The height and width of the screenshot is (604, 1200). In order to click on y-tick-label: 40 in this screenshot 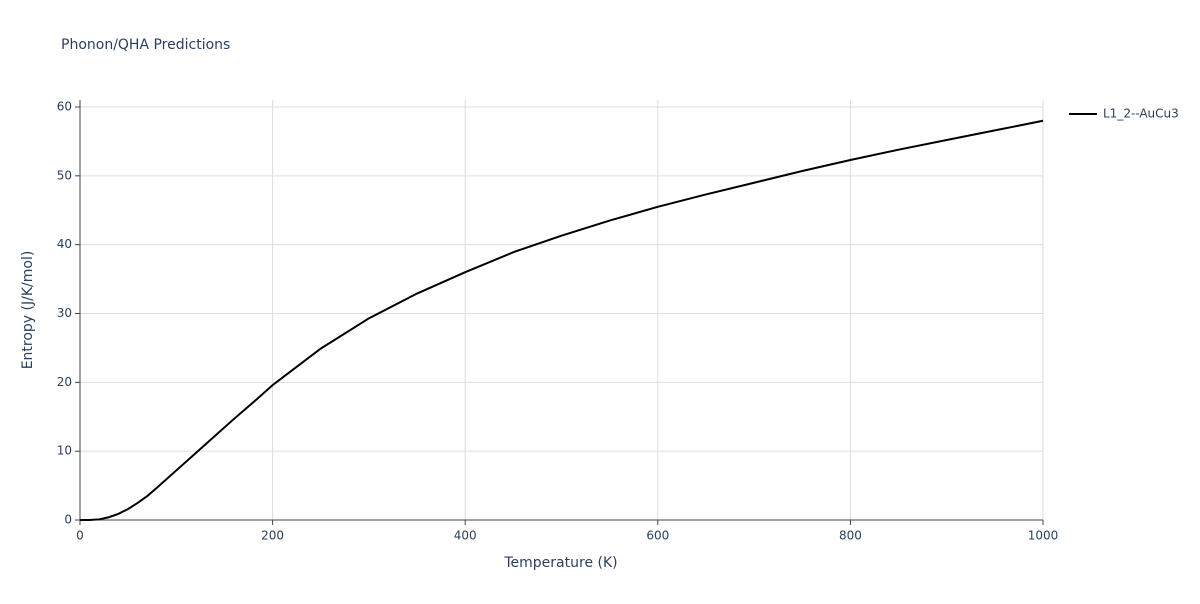, I will do `click(64, 244)`.